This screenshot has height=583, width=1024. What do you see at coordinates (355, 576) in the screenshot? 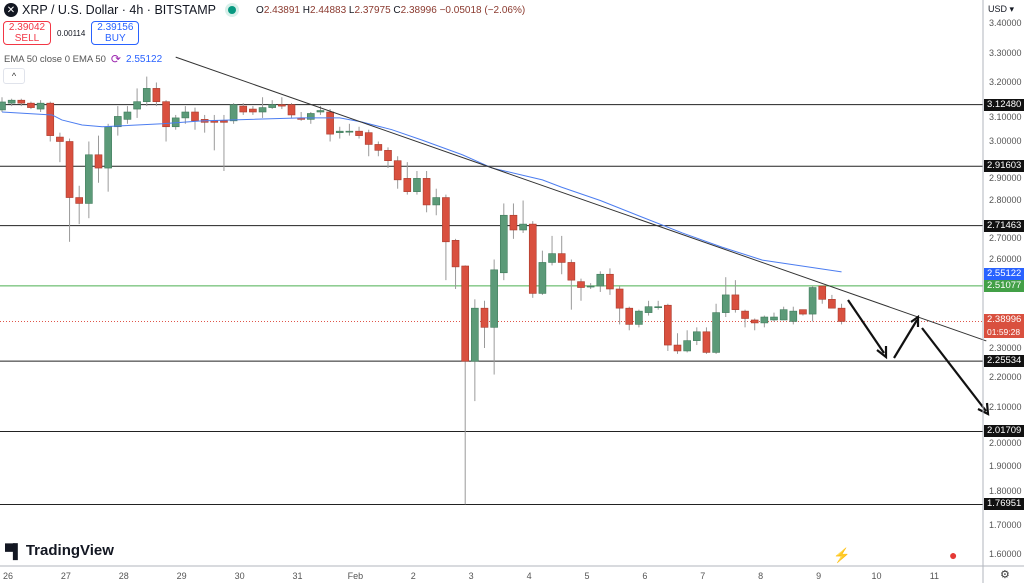
I see `time-tick: Feb` at bounding box center [355, 576].